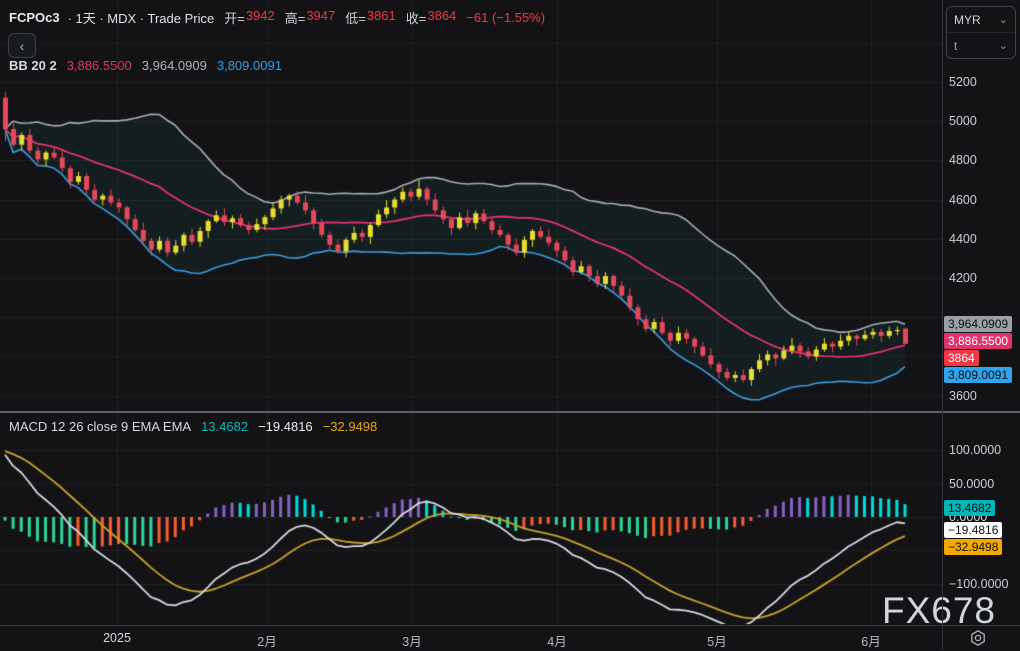 The height and width of the screenshot is (651, 1020). What do you see at coordinates (981, 45) in the screenshot?
I see `unit-dropdown: t ⌄` at bounding box center [981, 45].